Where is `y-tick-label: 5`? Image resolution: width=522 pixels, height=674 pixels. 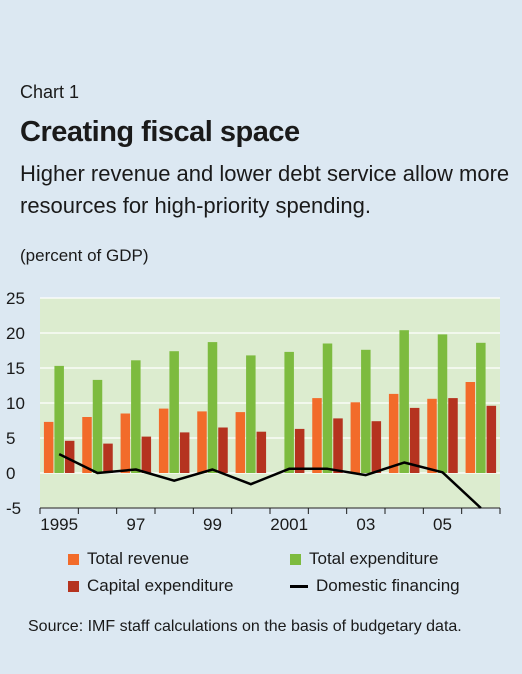 y-tick-label: 5 is located at coordinates (10, 438).